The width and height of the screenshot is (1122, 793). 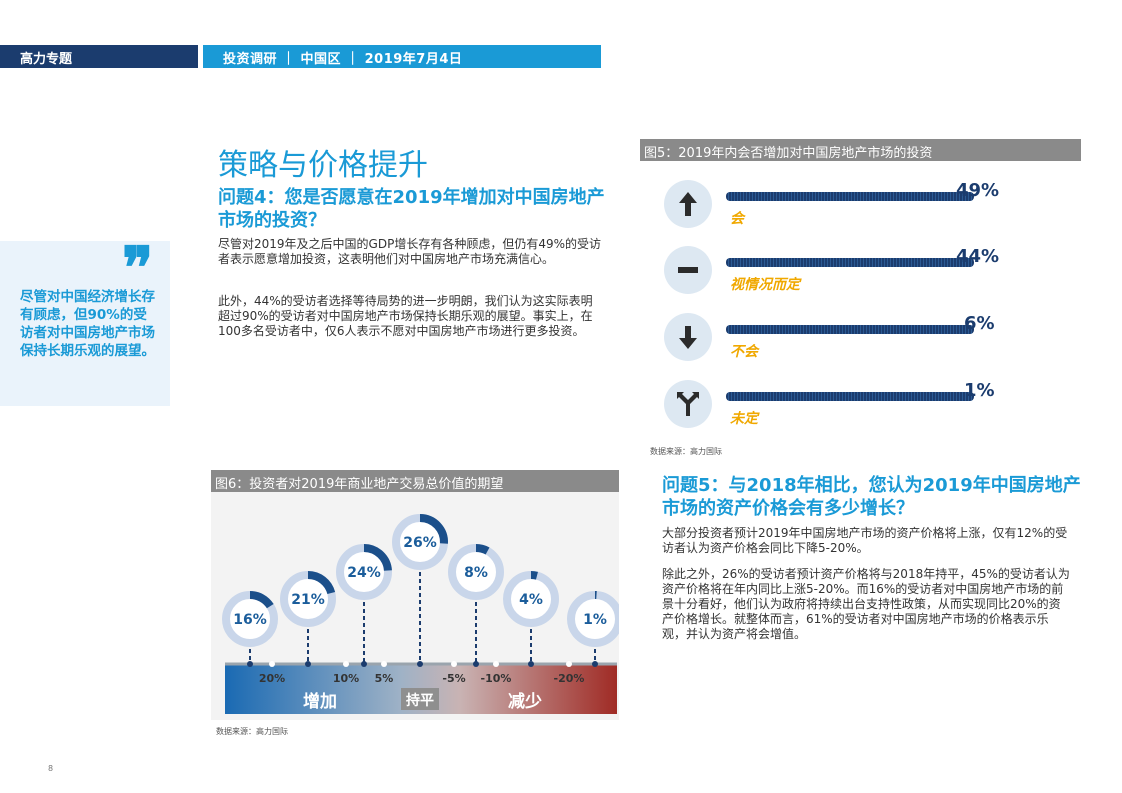 What do you see at coordinates (688, 204) in the screenshot?
I see `arrow-up-icon` at bounding box center [688, 204].